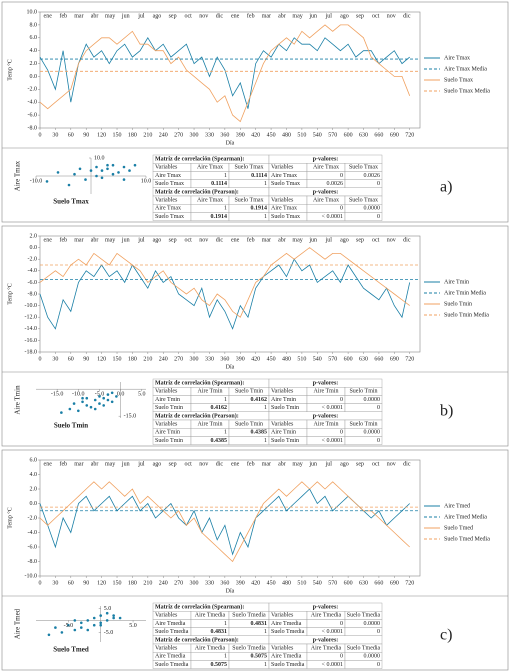 This screenshot has width=510, height=672. I want to click on x-tick-label: 690, so click(394, 135).